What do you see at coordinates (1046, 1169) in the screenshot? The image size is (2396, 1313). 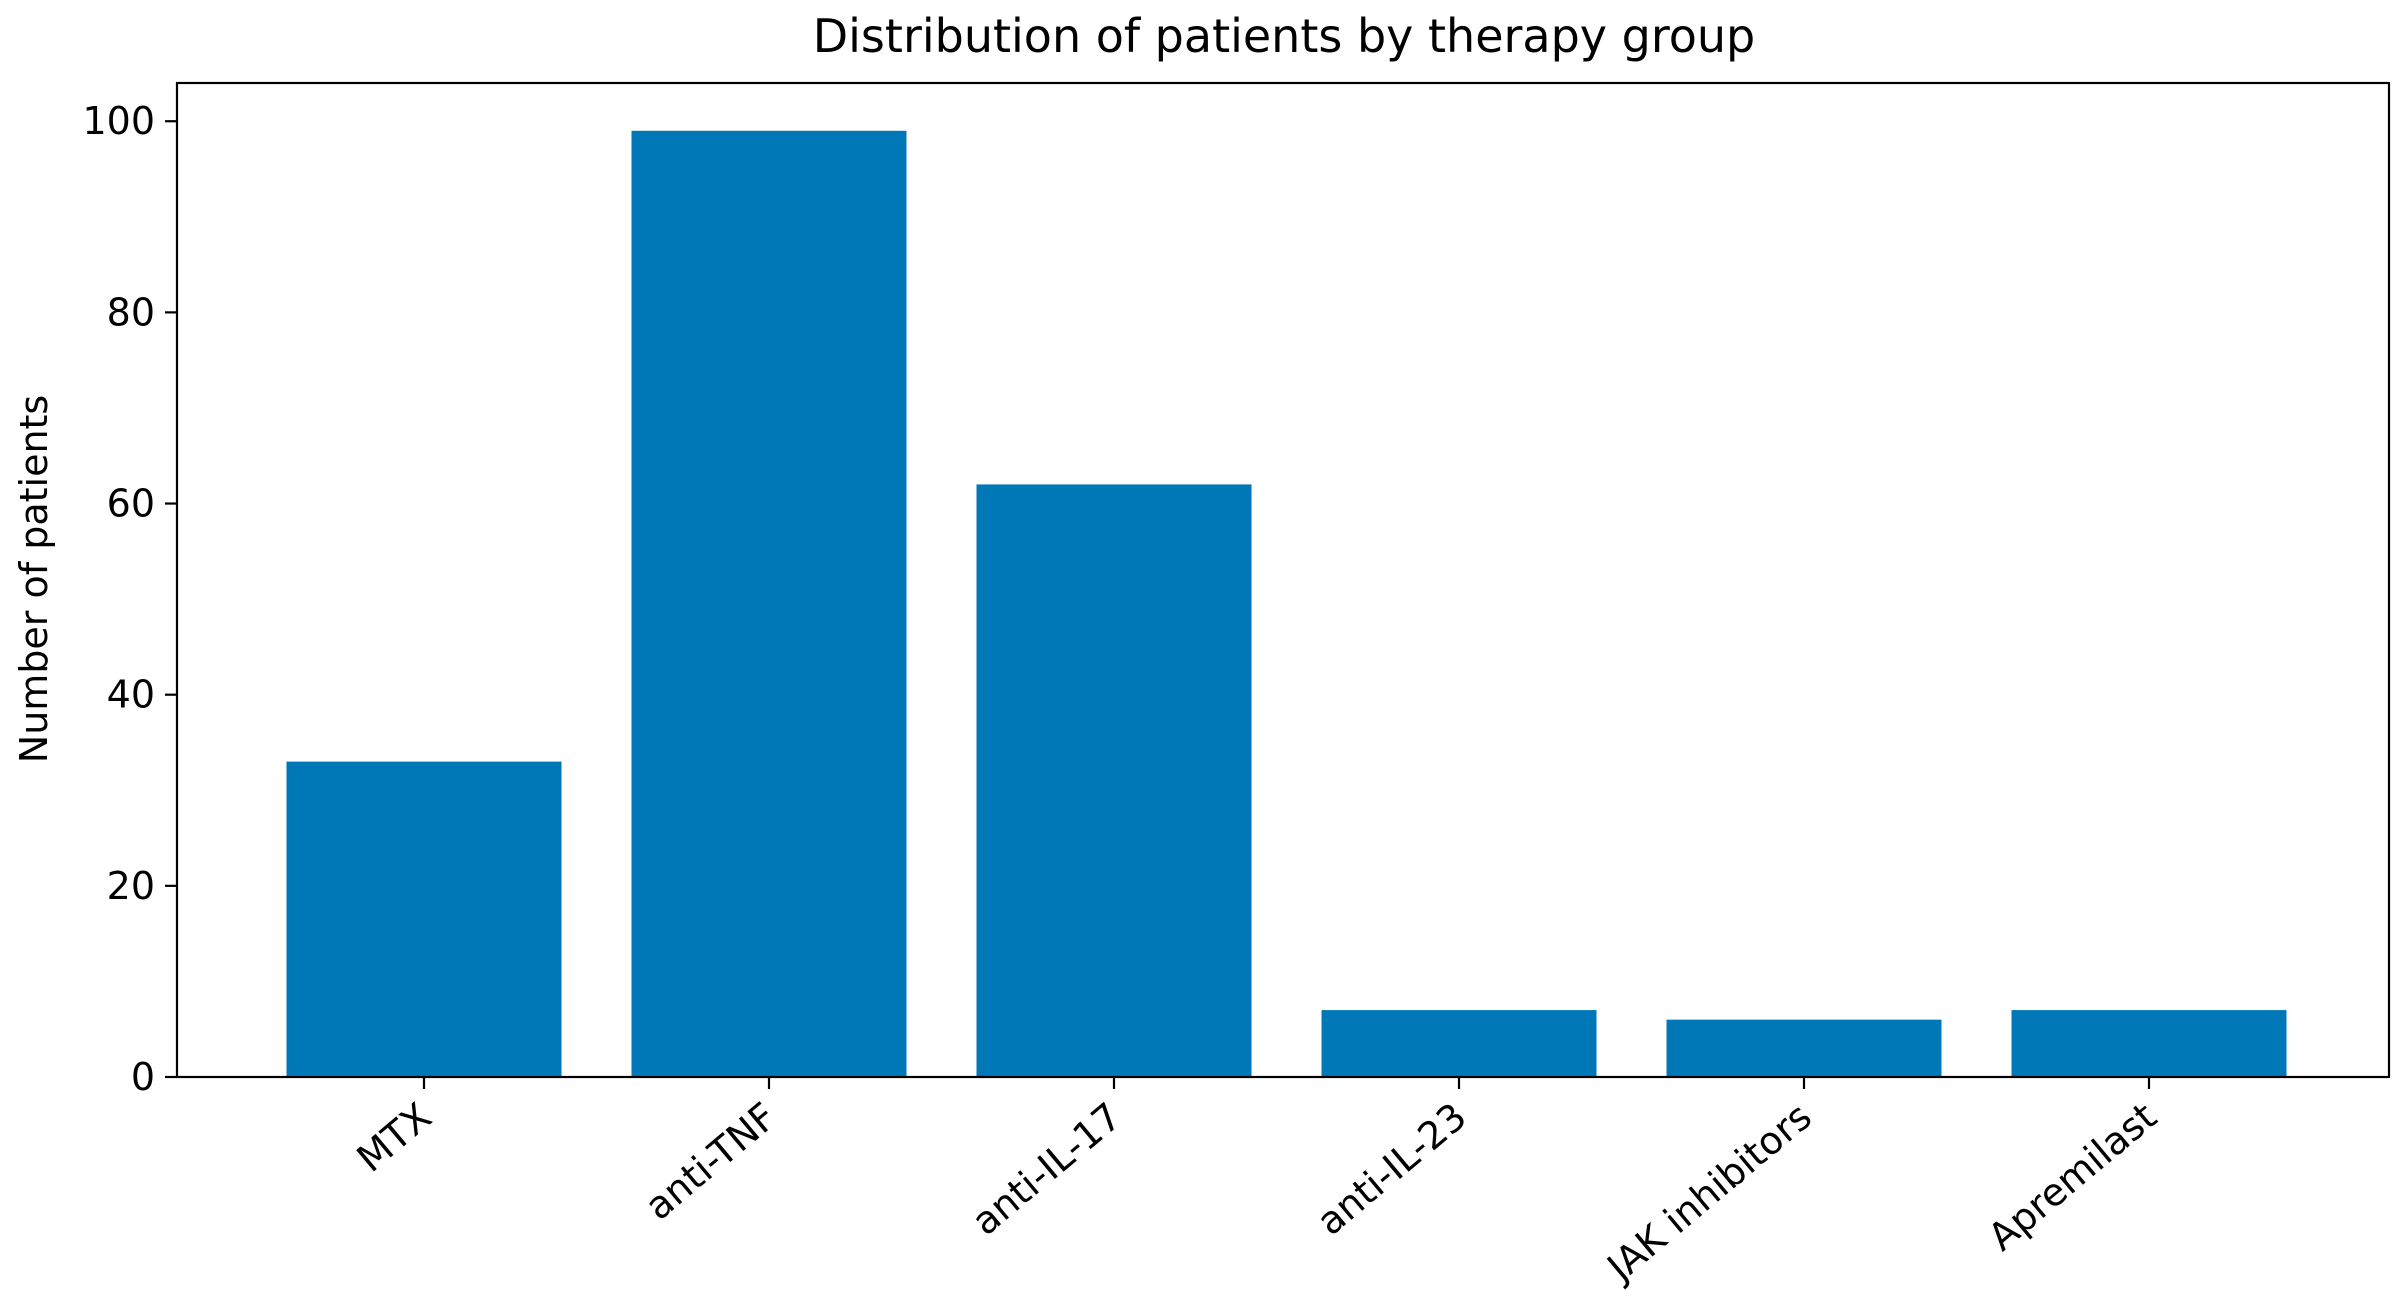 I see `x-tick-label: anti-IL-17` at bounding box center [1046, 1169].